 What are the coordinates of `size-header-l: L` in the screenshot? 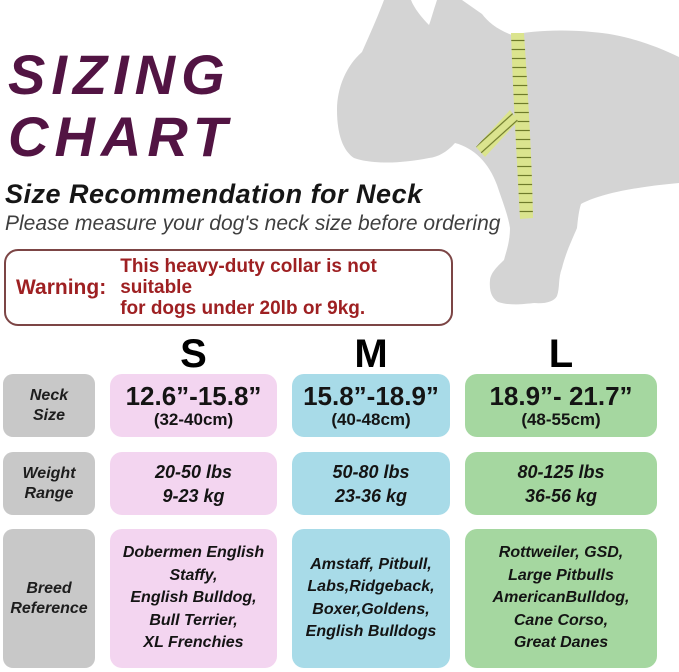 It's located at (561, 354).